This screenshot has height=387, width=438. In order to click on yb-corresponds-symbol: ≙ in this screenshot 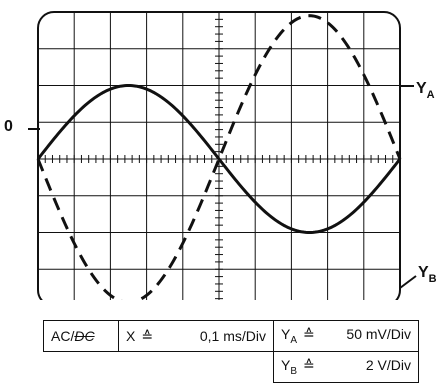, I will do `click(309, 365)`.